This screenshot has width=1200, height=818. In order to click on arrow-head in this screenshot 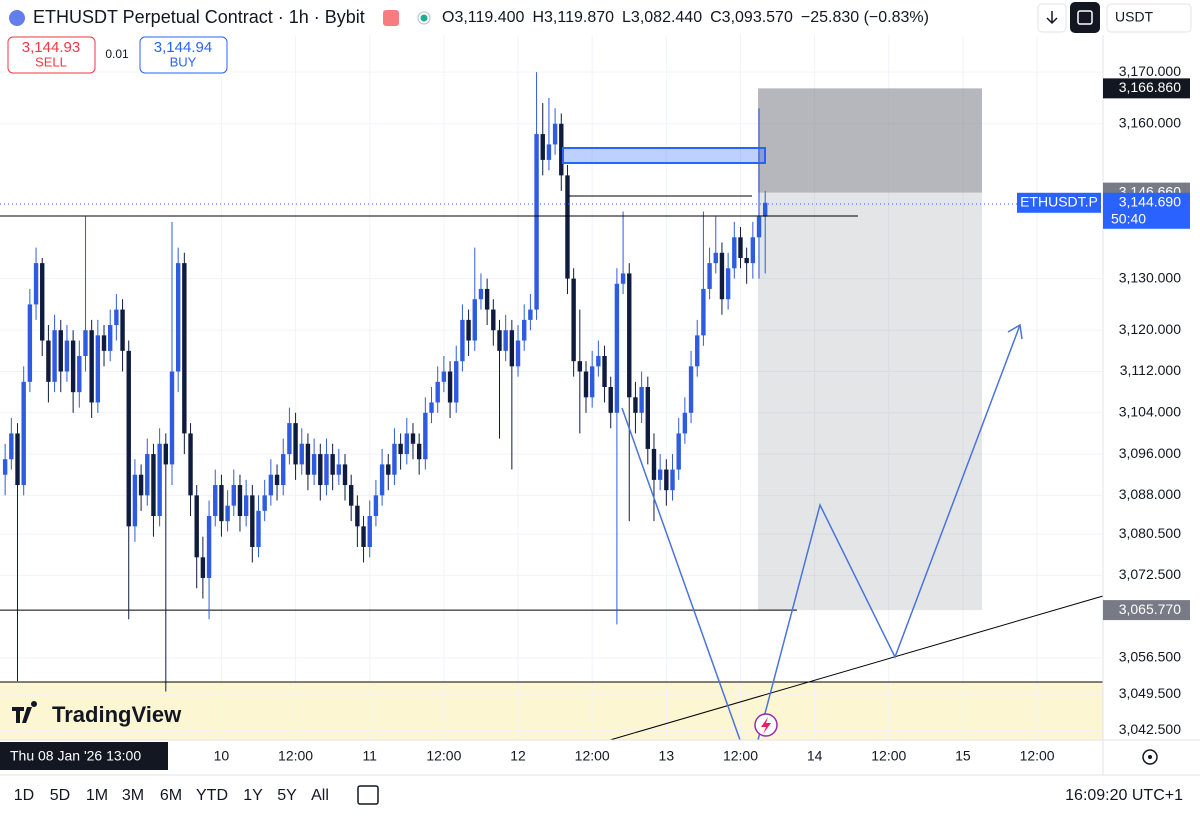, I will do `click(1015, 331)`.